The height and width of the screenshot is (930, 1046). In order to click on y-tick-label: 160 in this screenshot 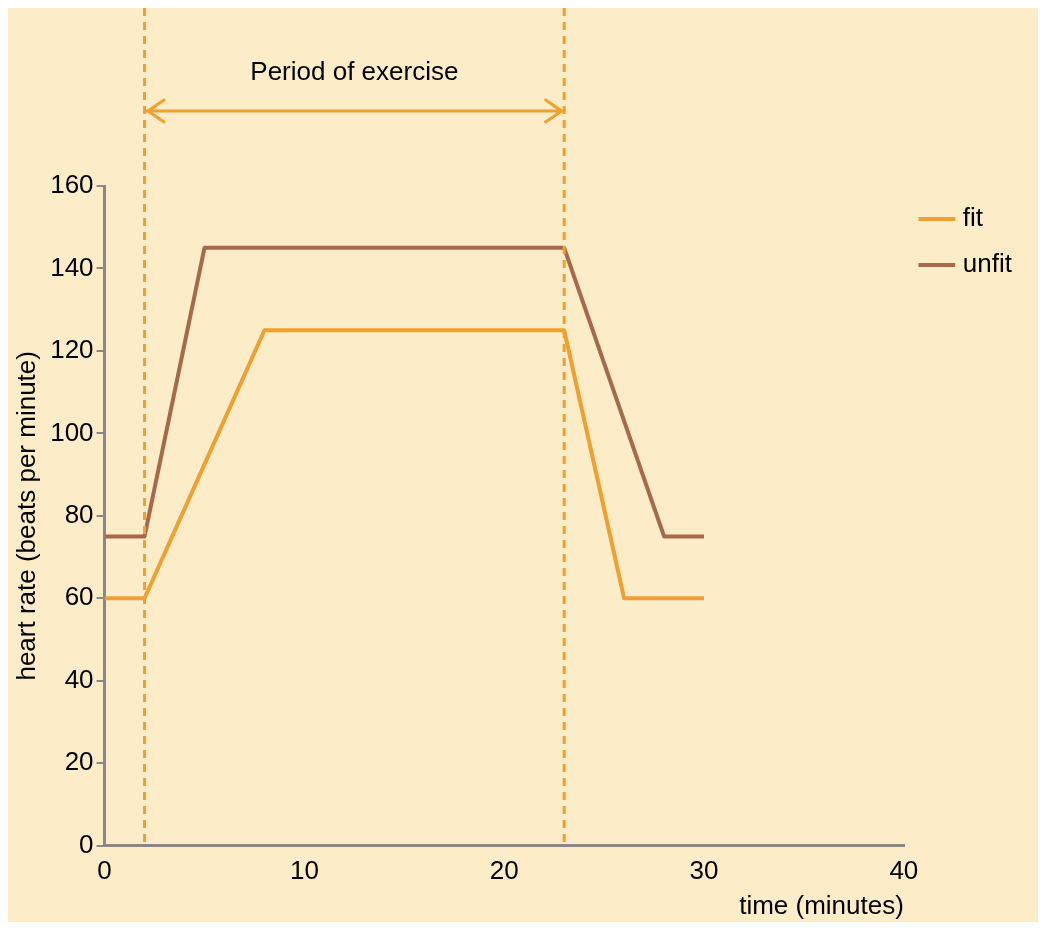, I will do `click(72, 184)`.